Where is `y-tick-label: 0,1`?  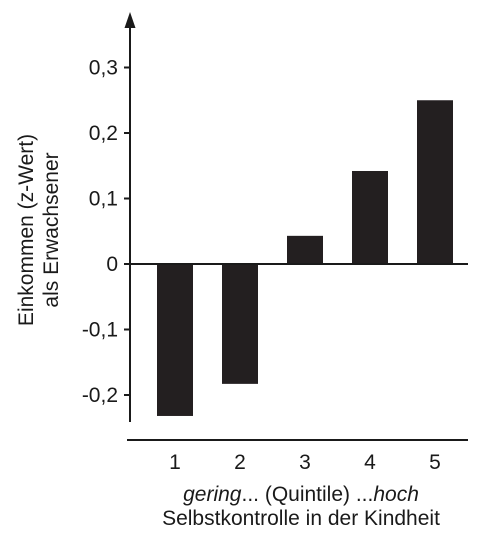 y-tick-label: 0,1 is located at coordinates (103, 199).